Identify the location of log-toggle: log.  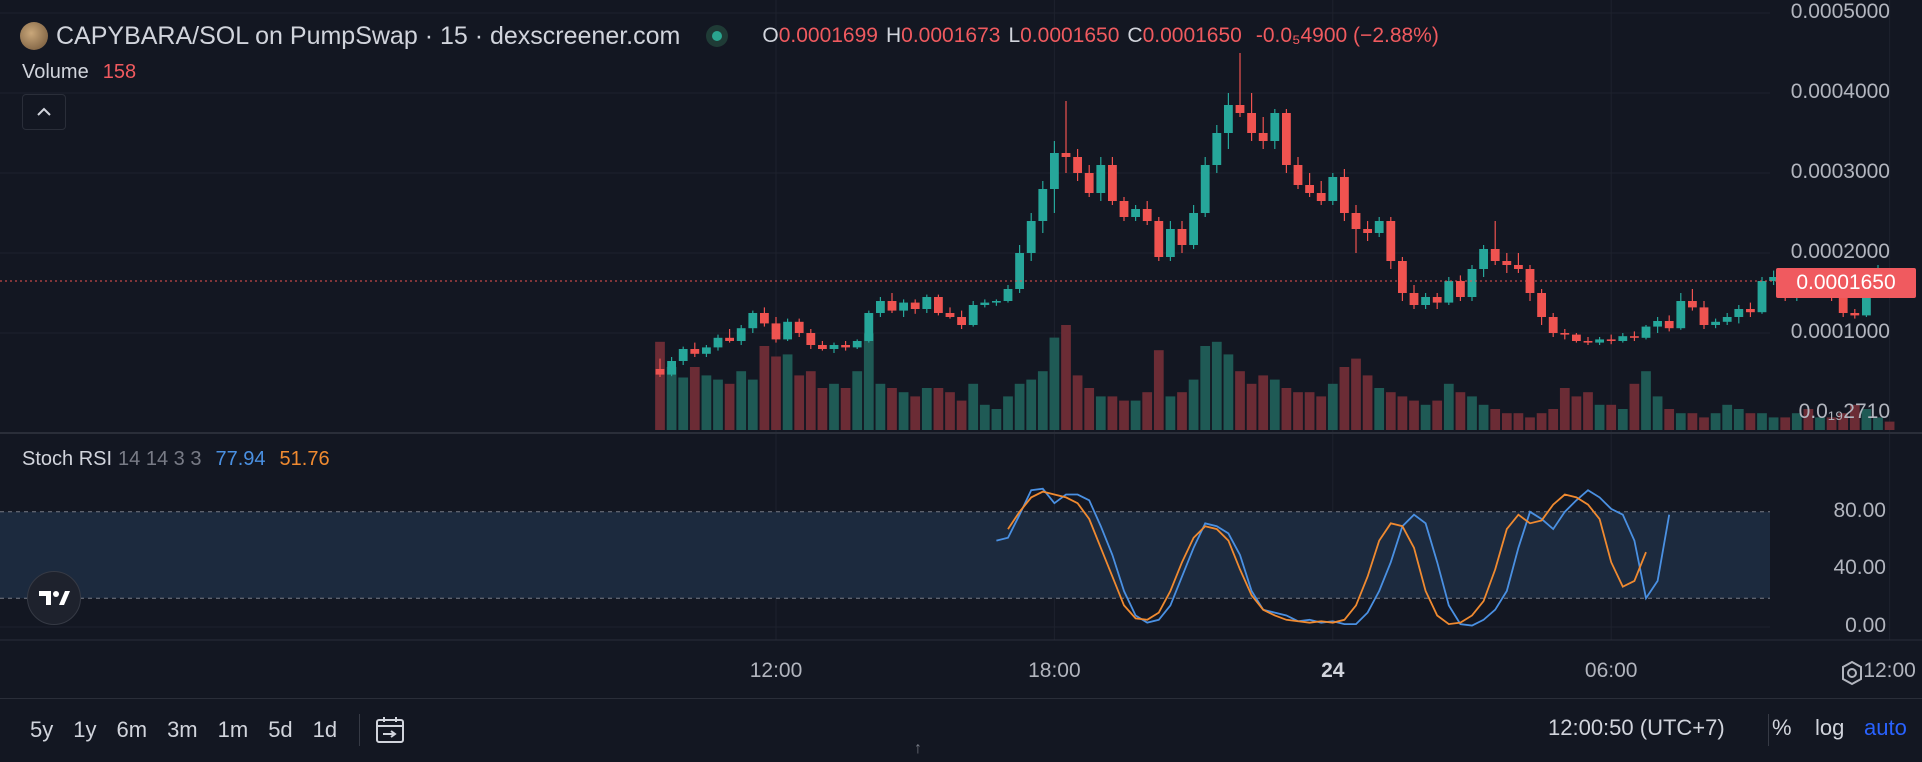
(1830, 727).